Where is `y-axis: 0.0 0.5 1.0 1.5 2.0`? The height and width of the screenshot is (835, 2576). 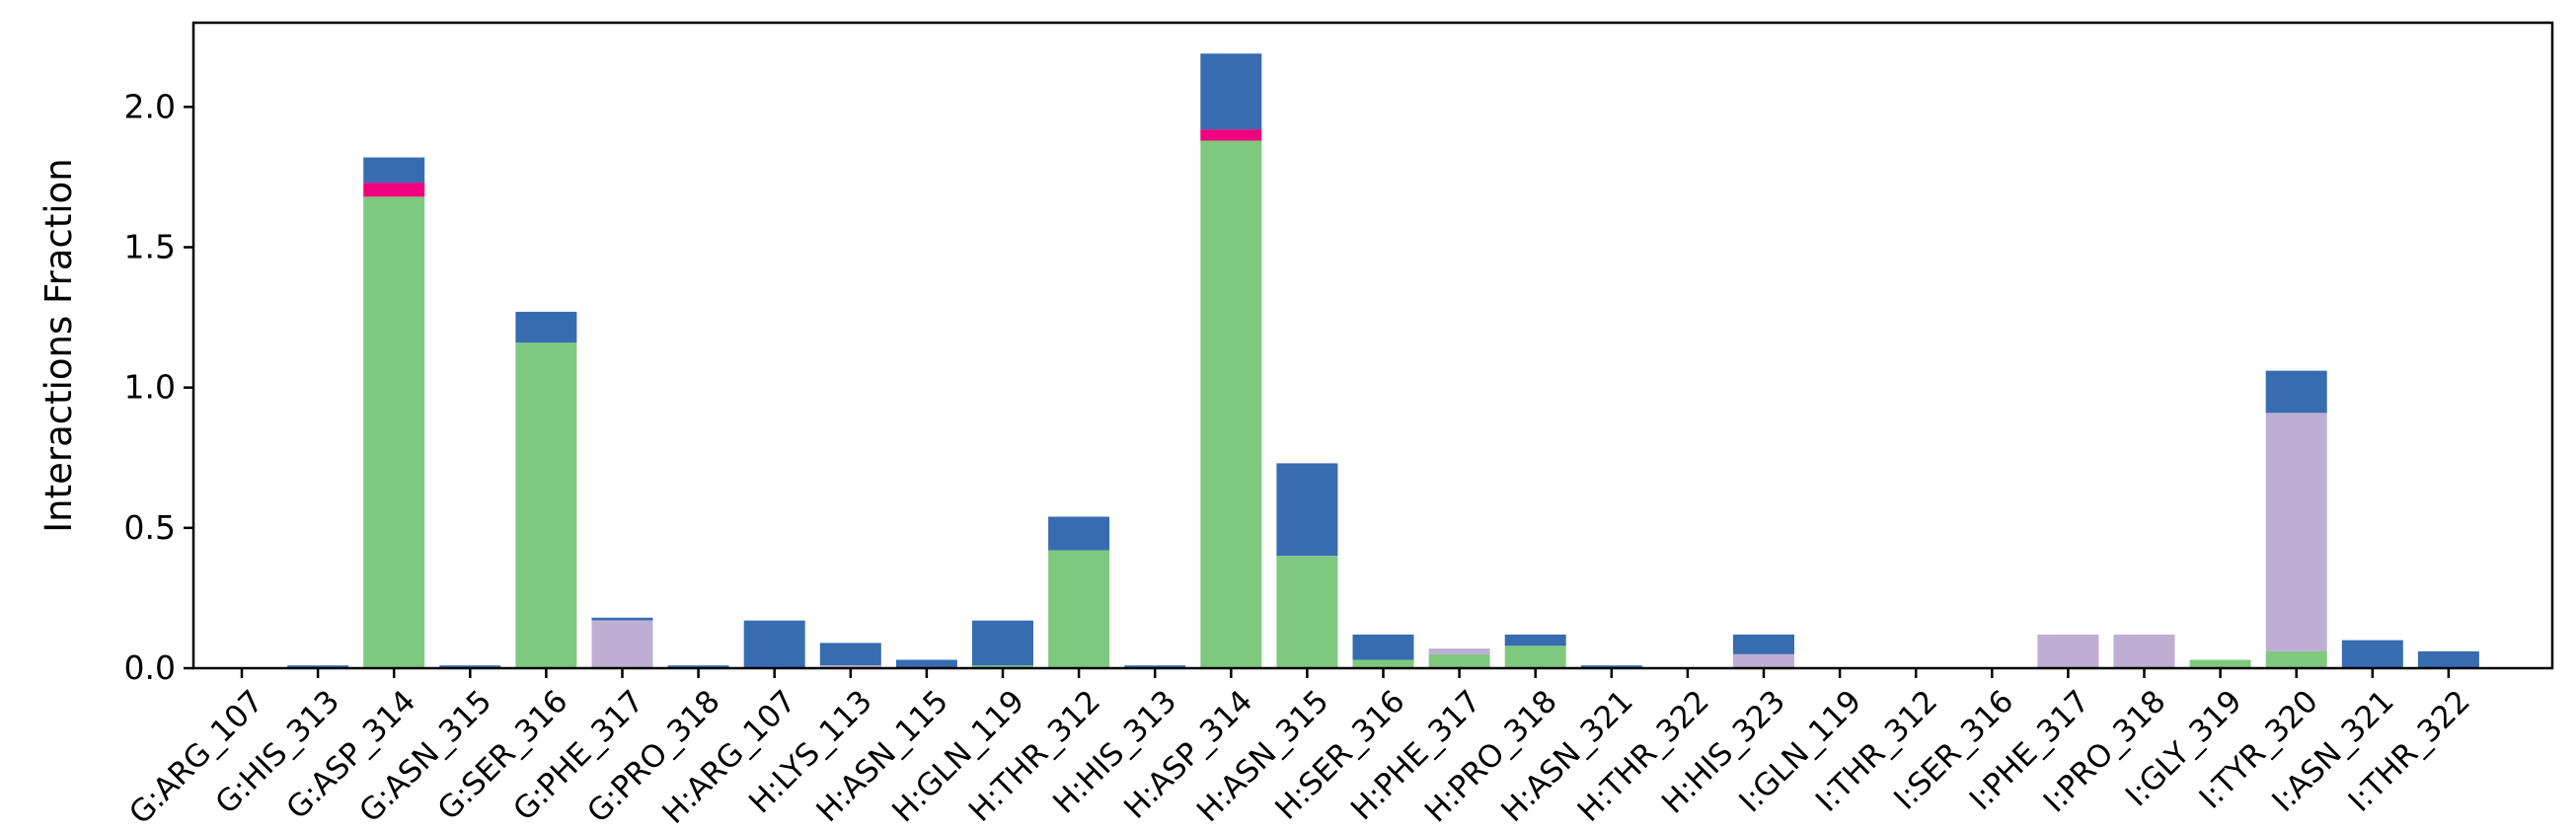 y-axis: 0.0 0.5 1.0 1.5 2.0 is located at coordinates (158, 387).